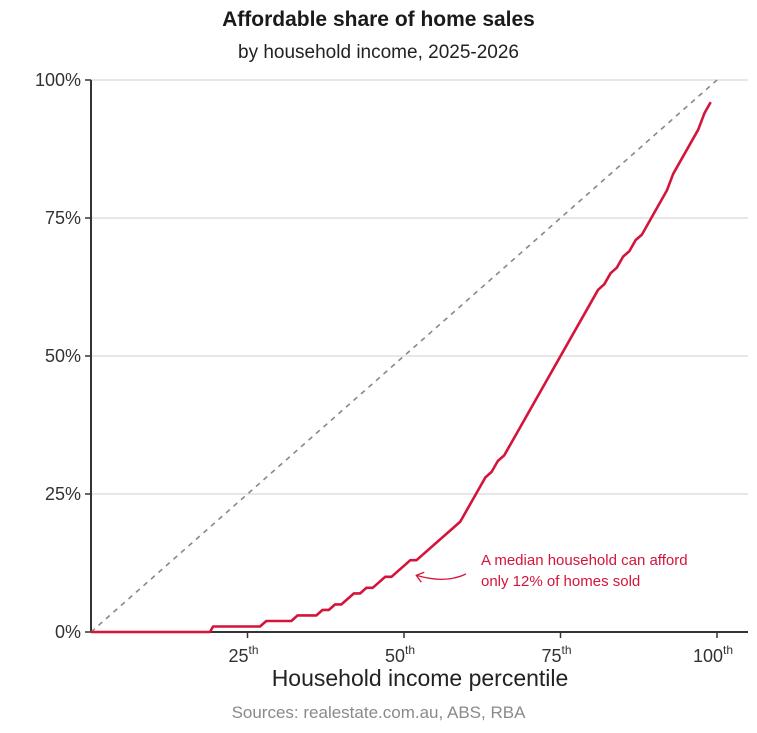  What do you see at coordinates (63, 356) in the screenshot?
I see `y-tick-label: 50%` at bounding box center [63, 356].